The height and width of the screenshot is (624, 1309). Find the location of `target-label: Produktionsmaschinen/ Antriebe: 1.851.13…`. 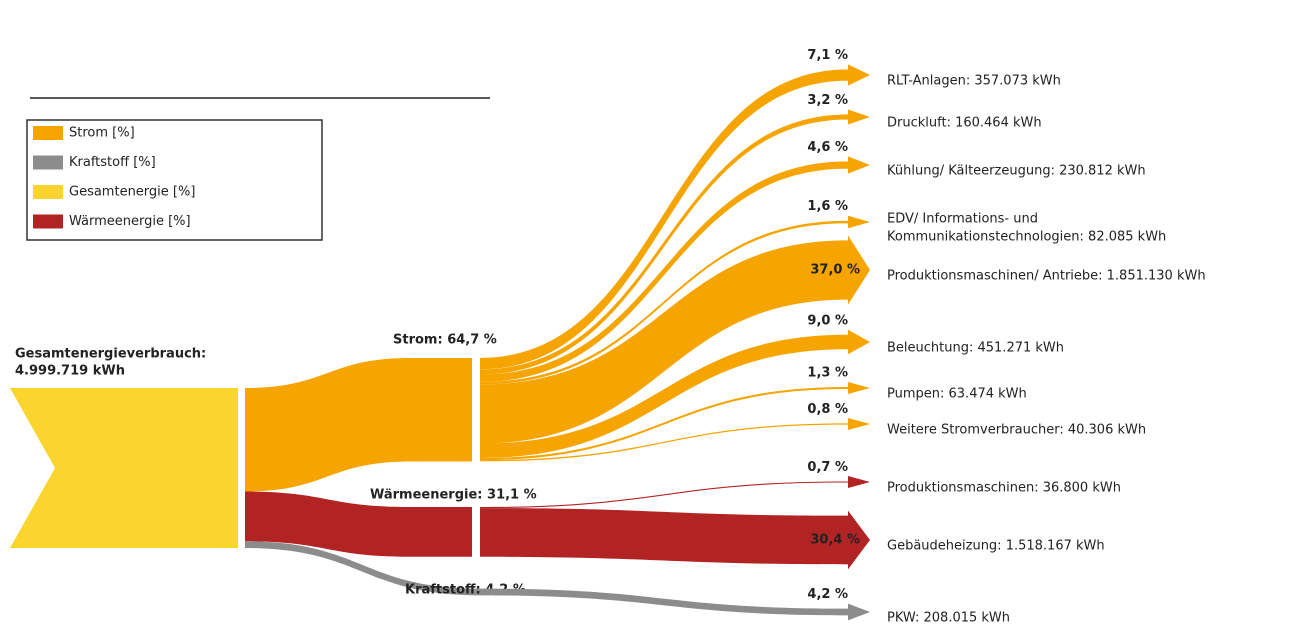

target-label: Produktionsmaschinen/ Antriebe: 1.851.13… is located at coordinates (1046, 276).